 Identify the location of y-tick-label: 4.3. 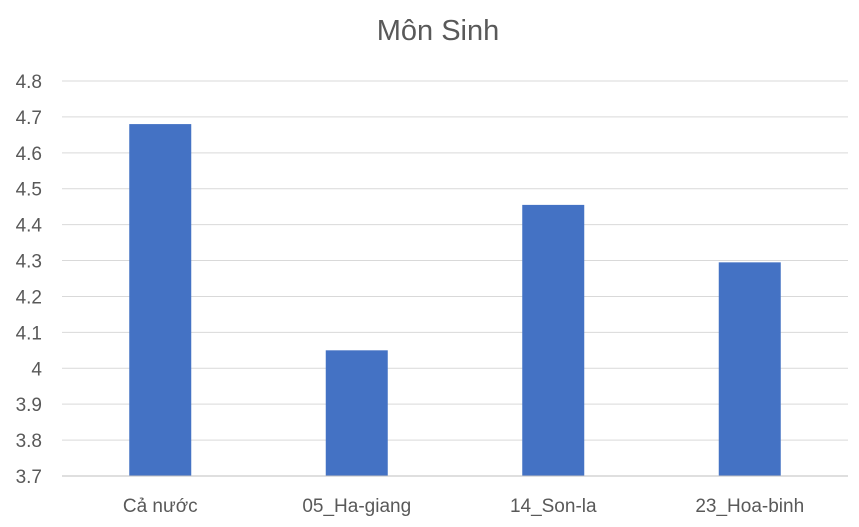
(29, 262).